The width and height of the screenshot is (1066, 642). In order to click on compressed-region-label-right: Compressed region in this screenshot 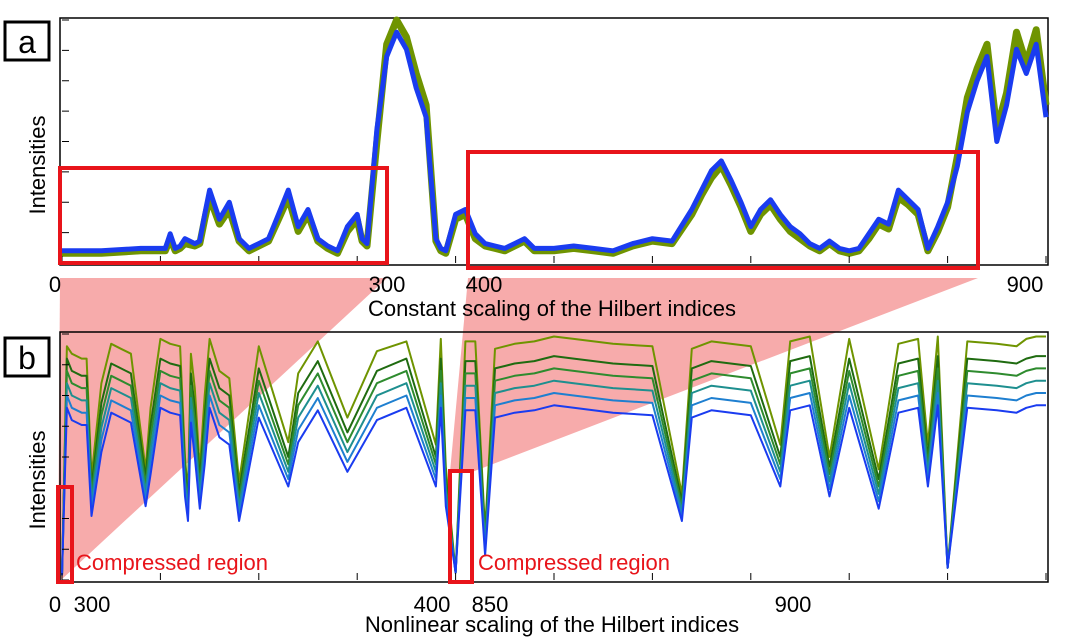, I will do `click(574, 562)`.